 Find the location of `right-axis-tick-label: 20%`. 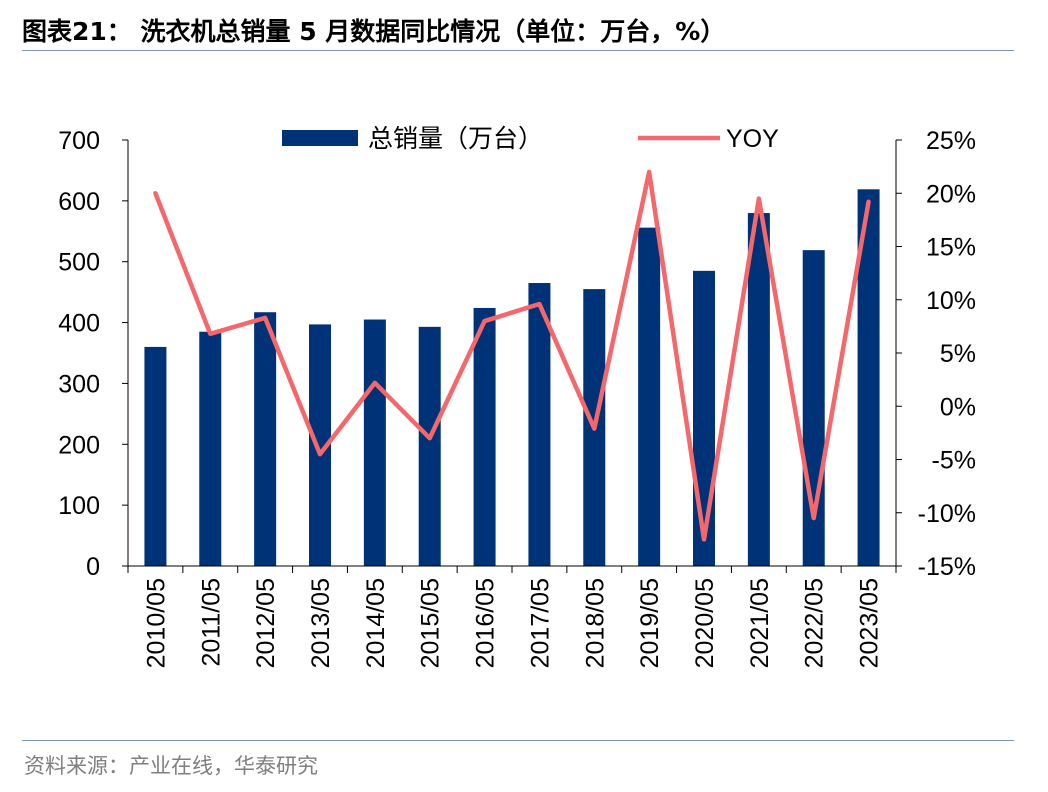

right-axis-tick-label: 20% is located at coordinates (951, 194).